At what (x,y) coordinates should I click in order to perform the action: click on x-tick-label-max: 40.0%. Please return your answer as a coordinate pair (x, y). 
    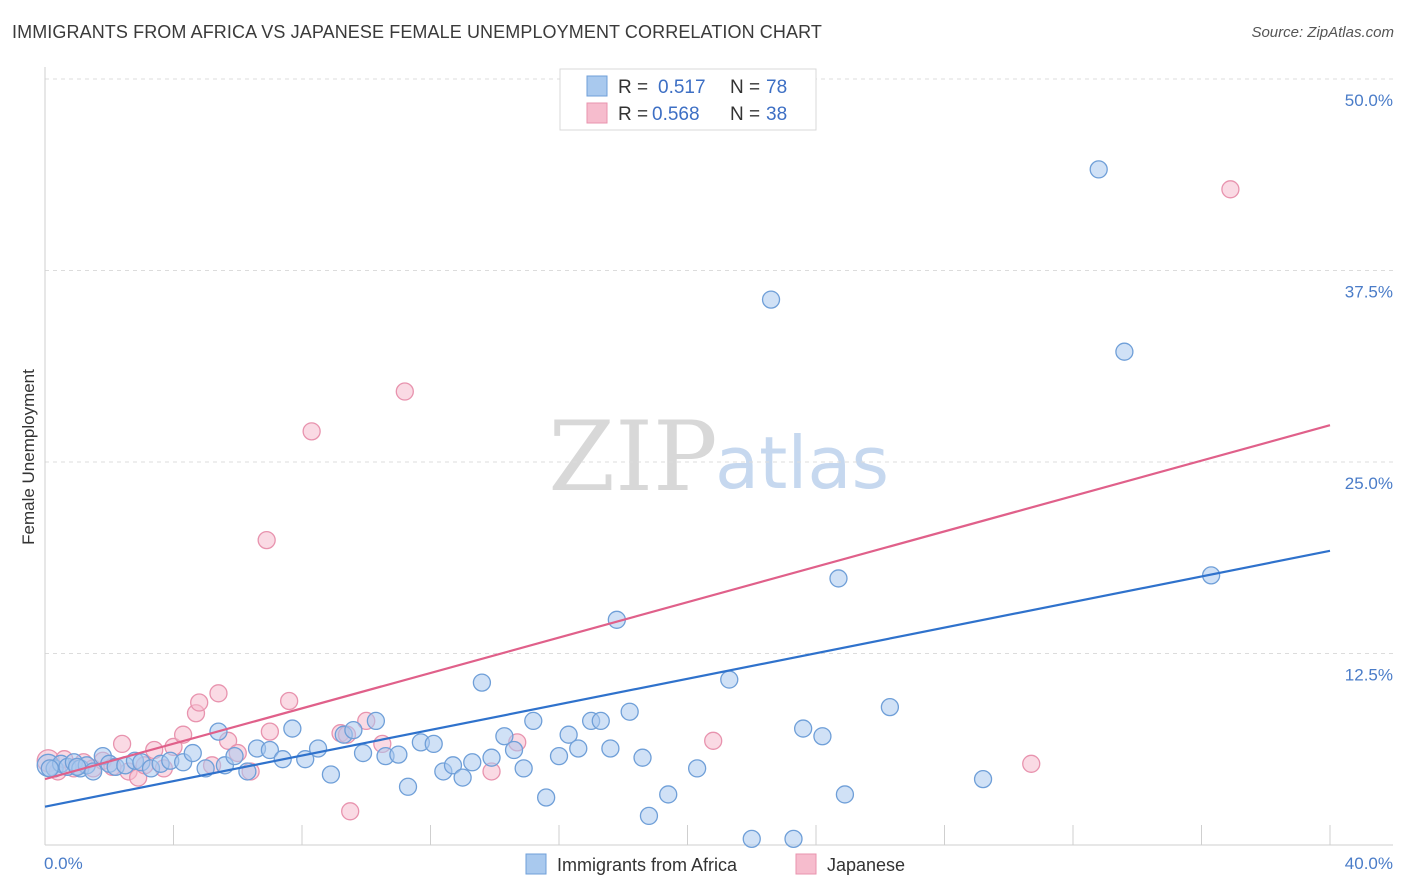
    Looking at the image, I should click on (1369, 863).